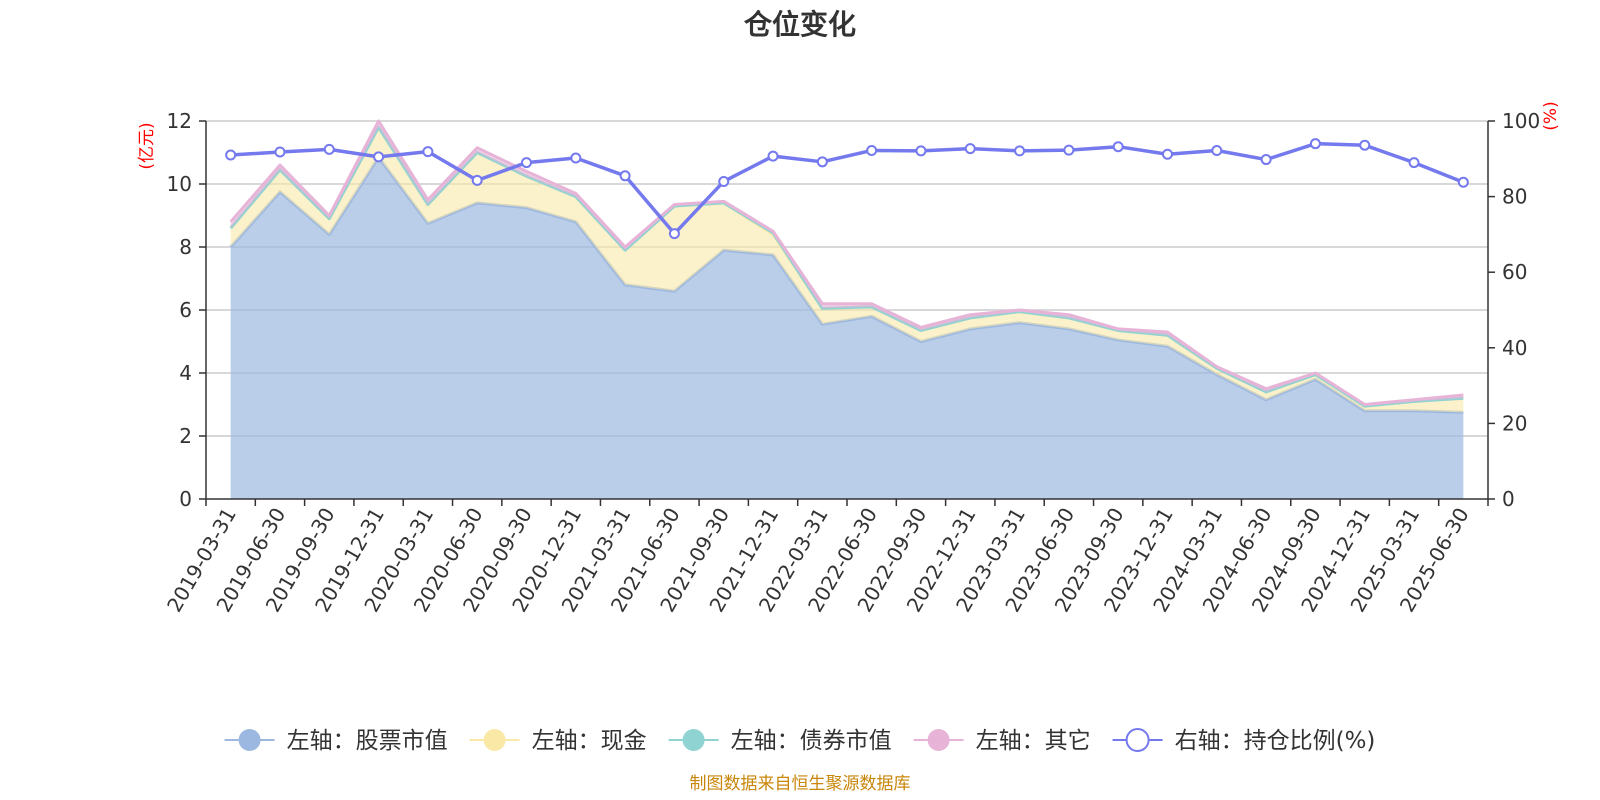 The image size is (1600, 800). I want to click on chart-title: 仓位变化, so click(800, 24).